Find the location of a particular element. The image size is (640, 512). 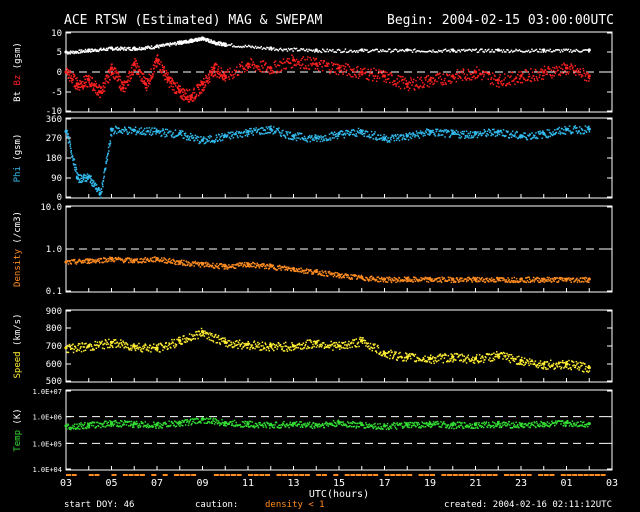

y-axis-label-part: (K) is located at coordinates (18, 419).